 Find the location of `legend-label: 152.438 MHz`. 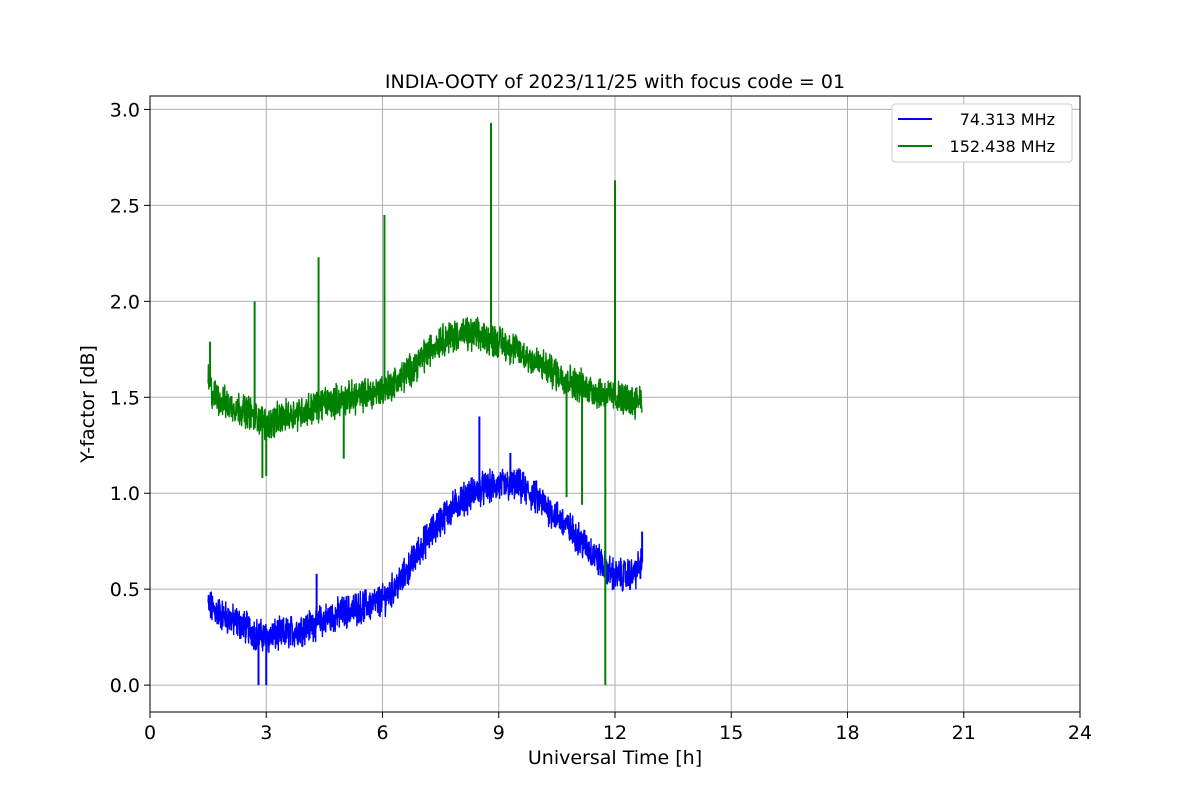

legend-label: 152.438 MHz is located at coordinates (1002, 146).